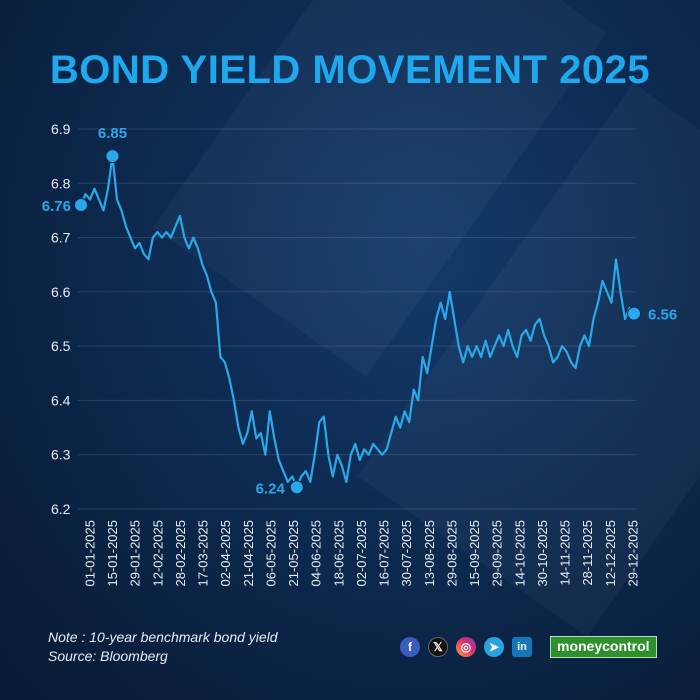 This screenshot has width=700, height=700. I want to click on source-text: Source: Bloomberg, so click(108, 656).